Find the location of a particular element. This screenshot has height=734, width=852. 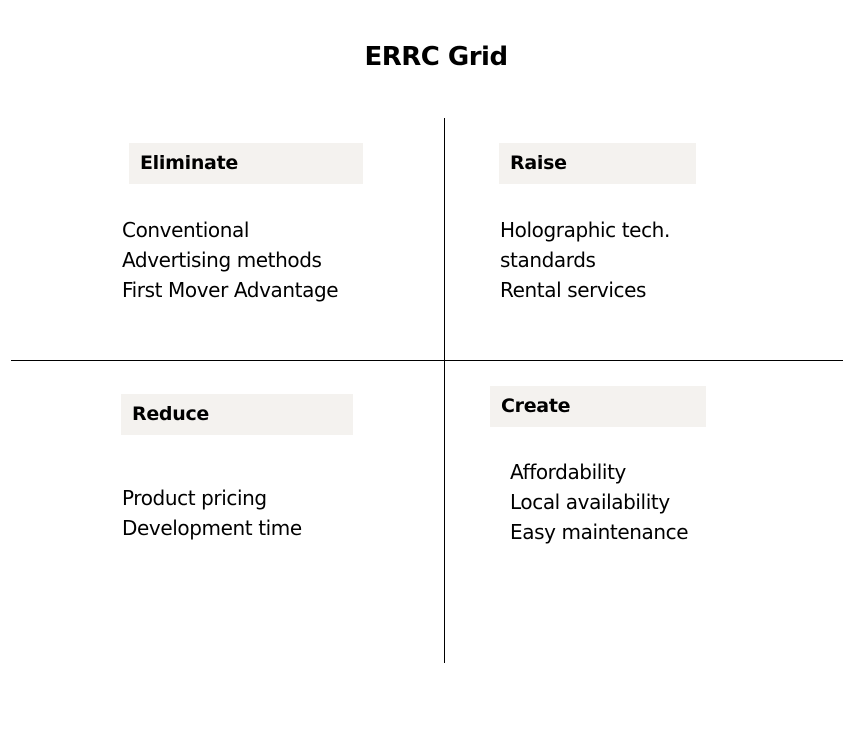

eliminate-item: Conventional is located at coordinates (186, 230).